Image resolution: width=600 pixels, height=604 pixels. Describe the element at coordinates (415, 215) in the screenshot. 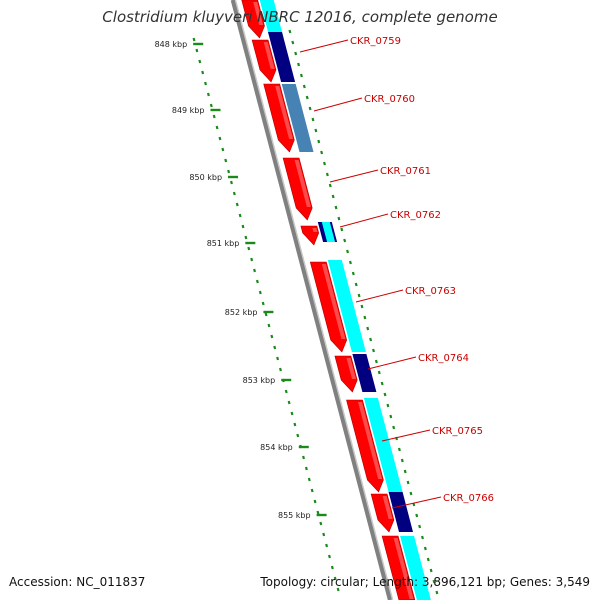

I see `gene-label: CKR_0762` at that location.